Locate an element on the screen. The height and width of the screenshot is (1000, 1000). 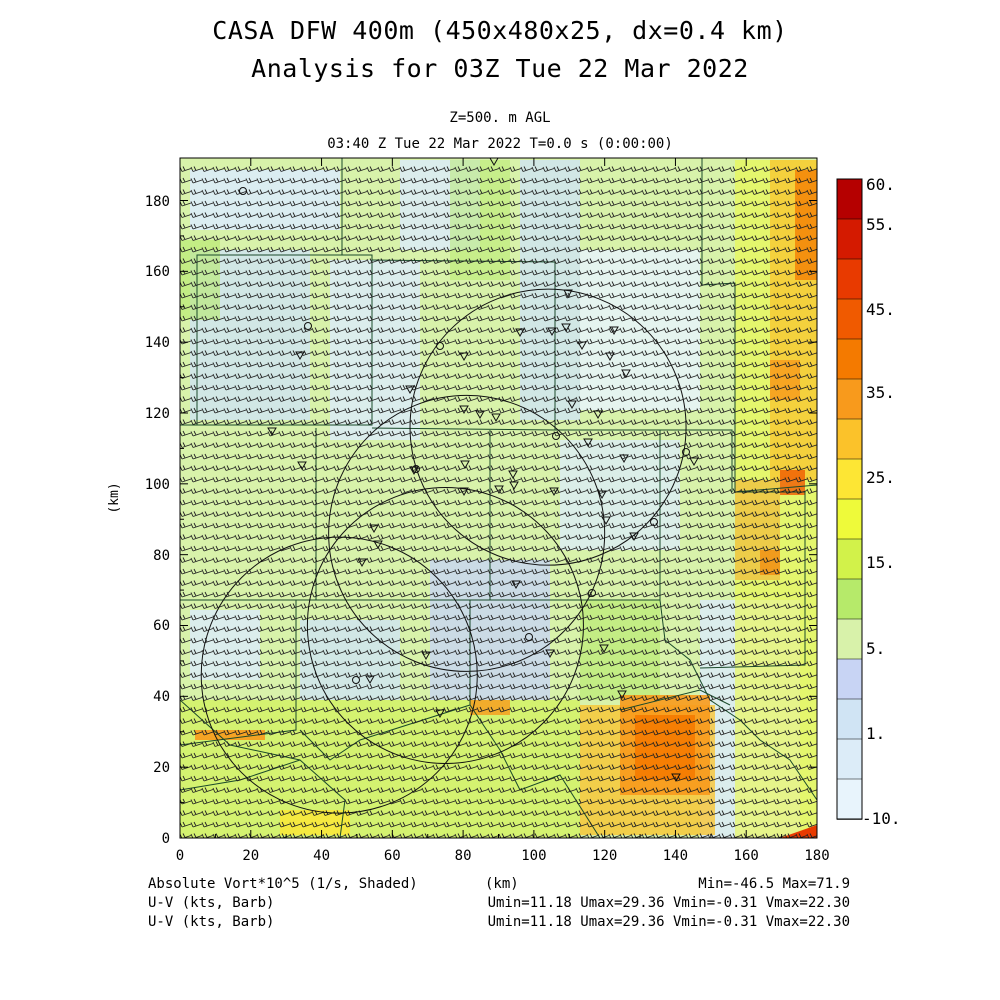
min-max-label: Min=-46.5 Max=71.9 is located at coordinates (774, 884).